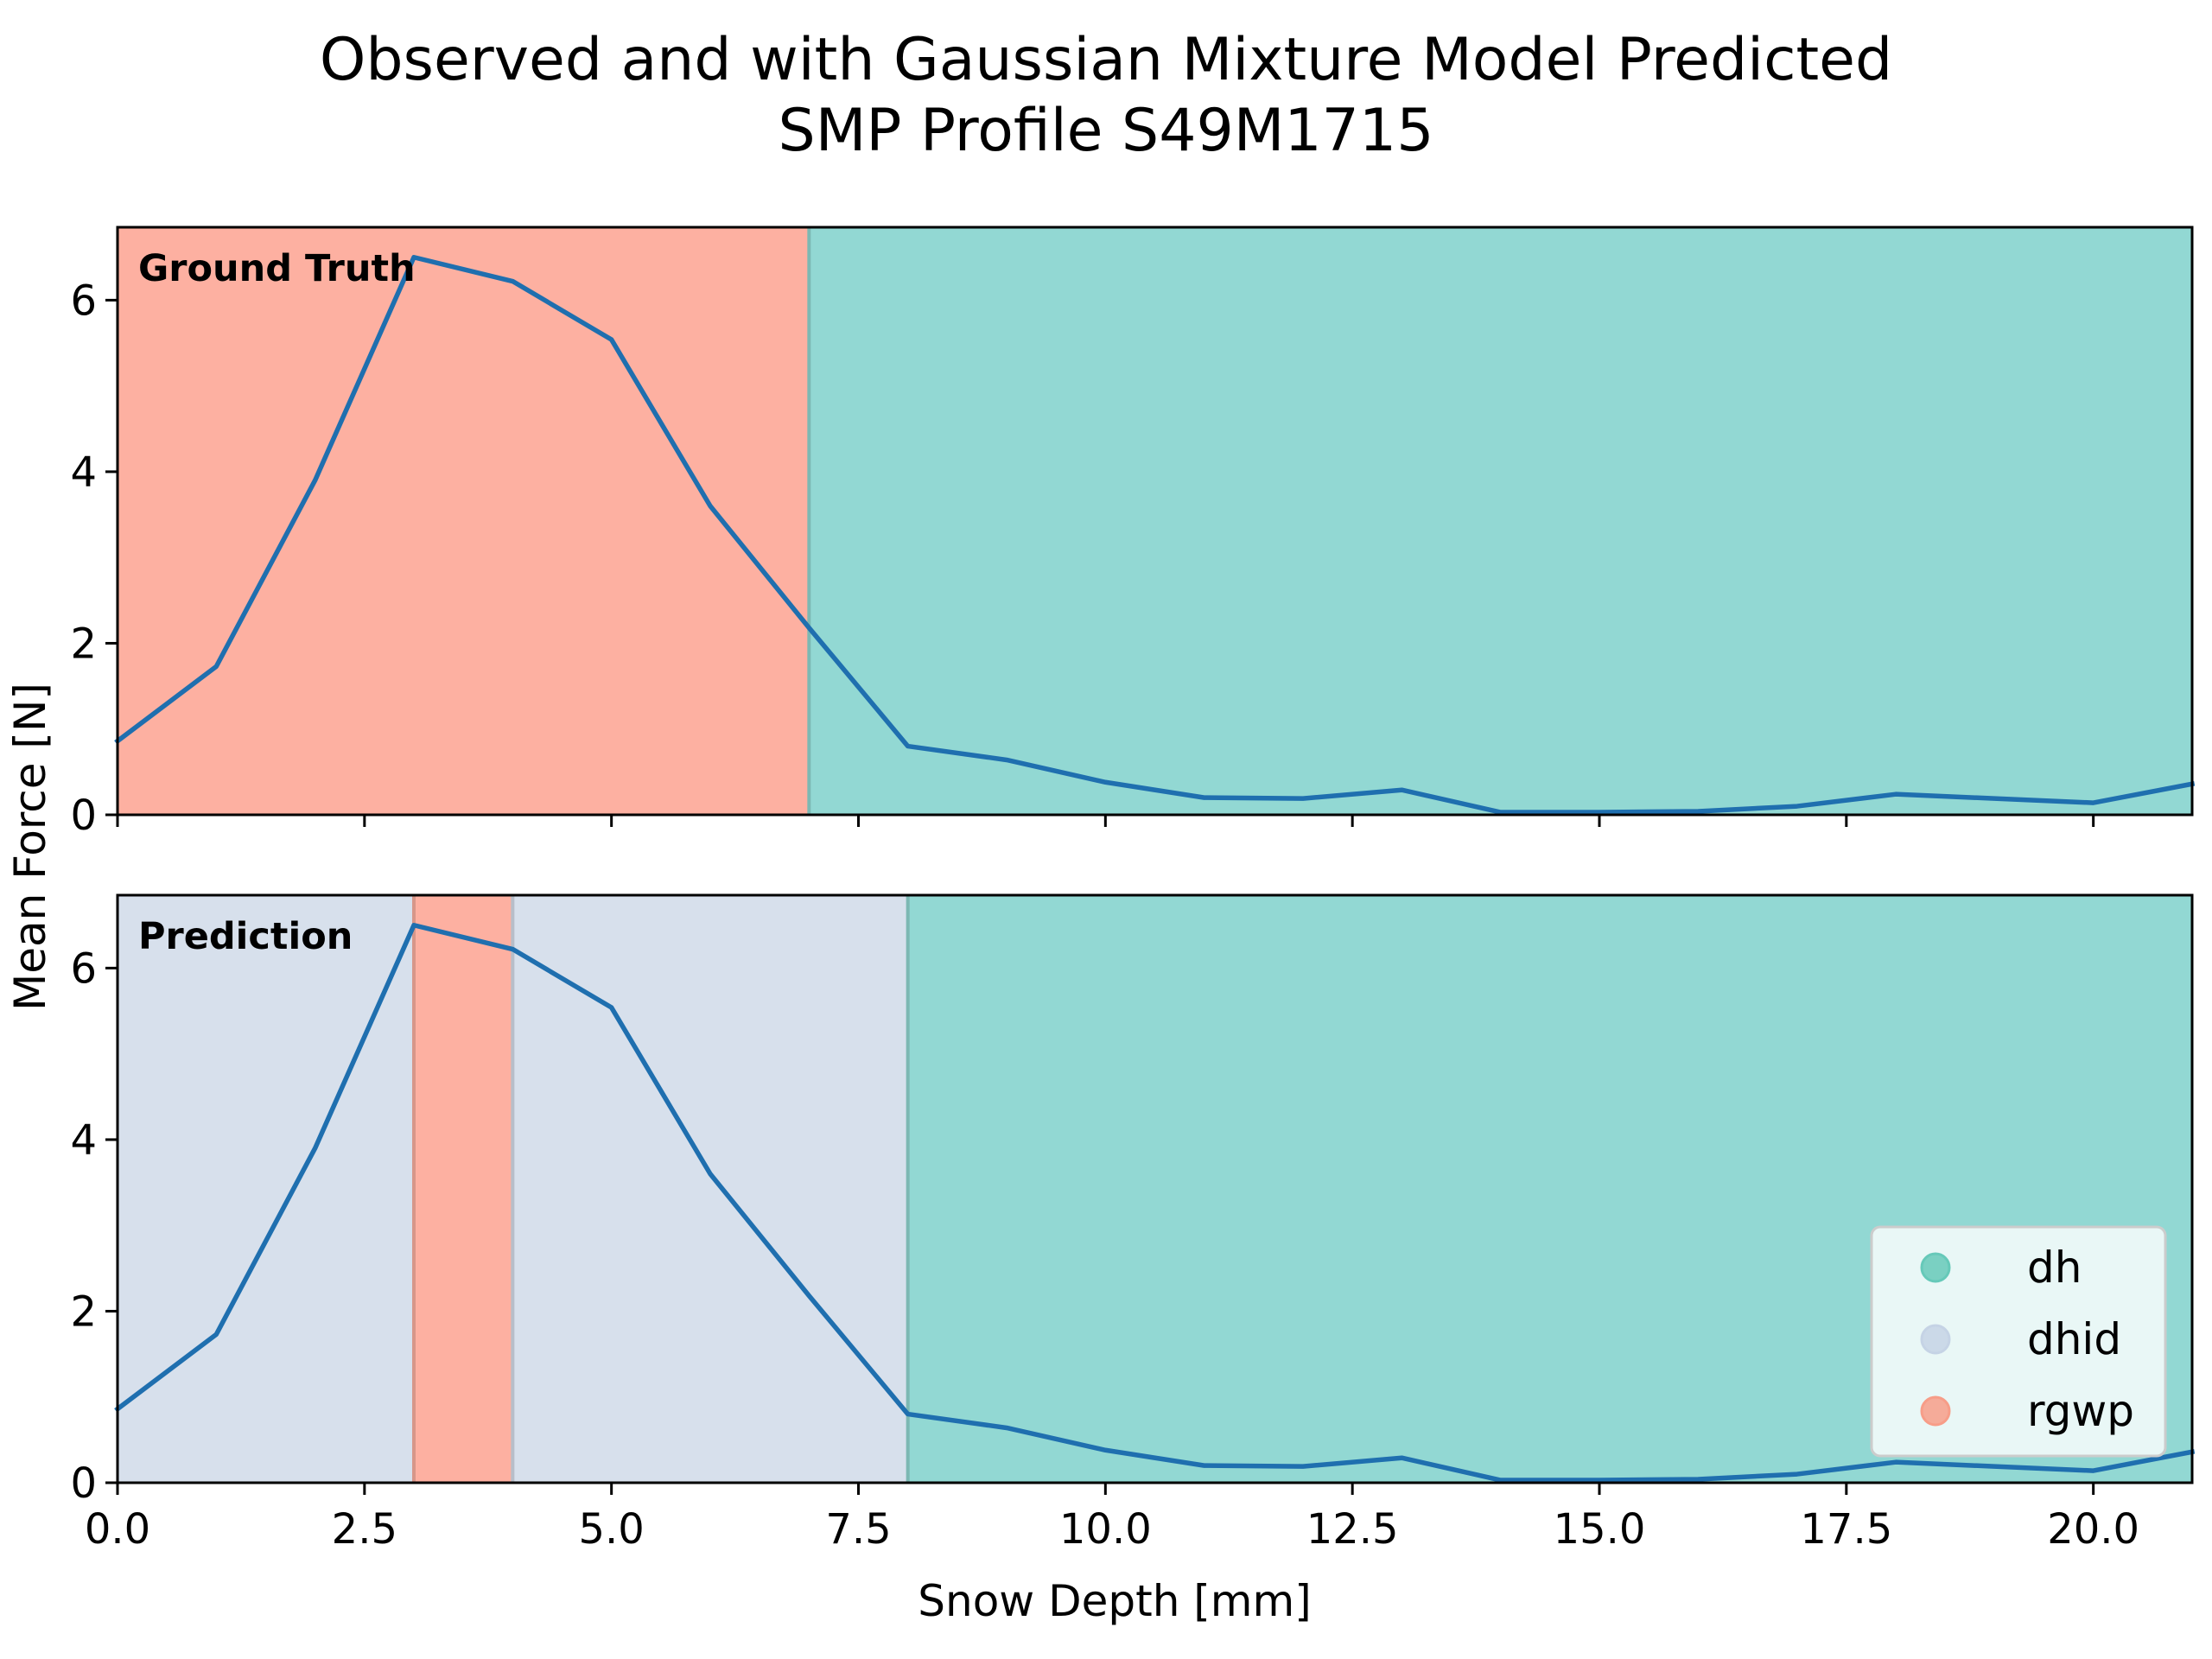  Describe the element at coordinates (2093, 1529) in the screenshot. I see `x-tick-label: 20.0` at that location.